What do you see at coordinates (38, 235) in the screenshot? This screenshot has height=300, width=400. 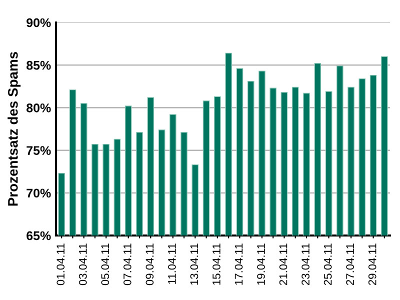 I see `y-tick-label: 65%` at bounding box center [38, 235].